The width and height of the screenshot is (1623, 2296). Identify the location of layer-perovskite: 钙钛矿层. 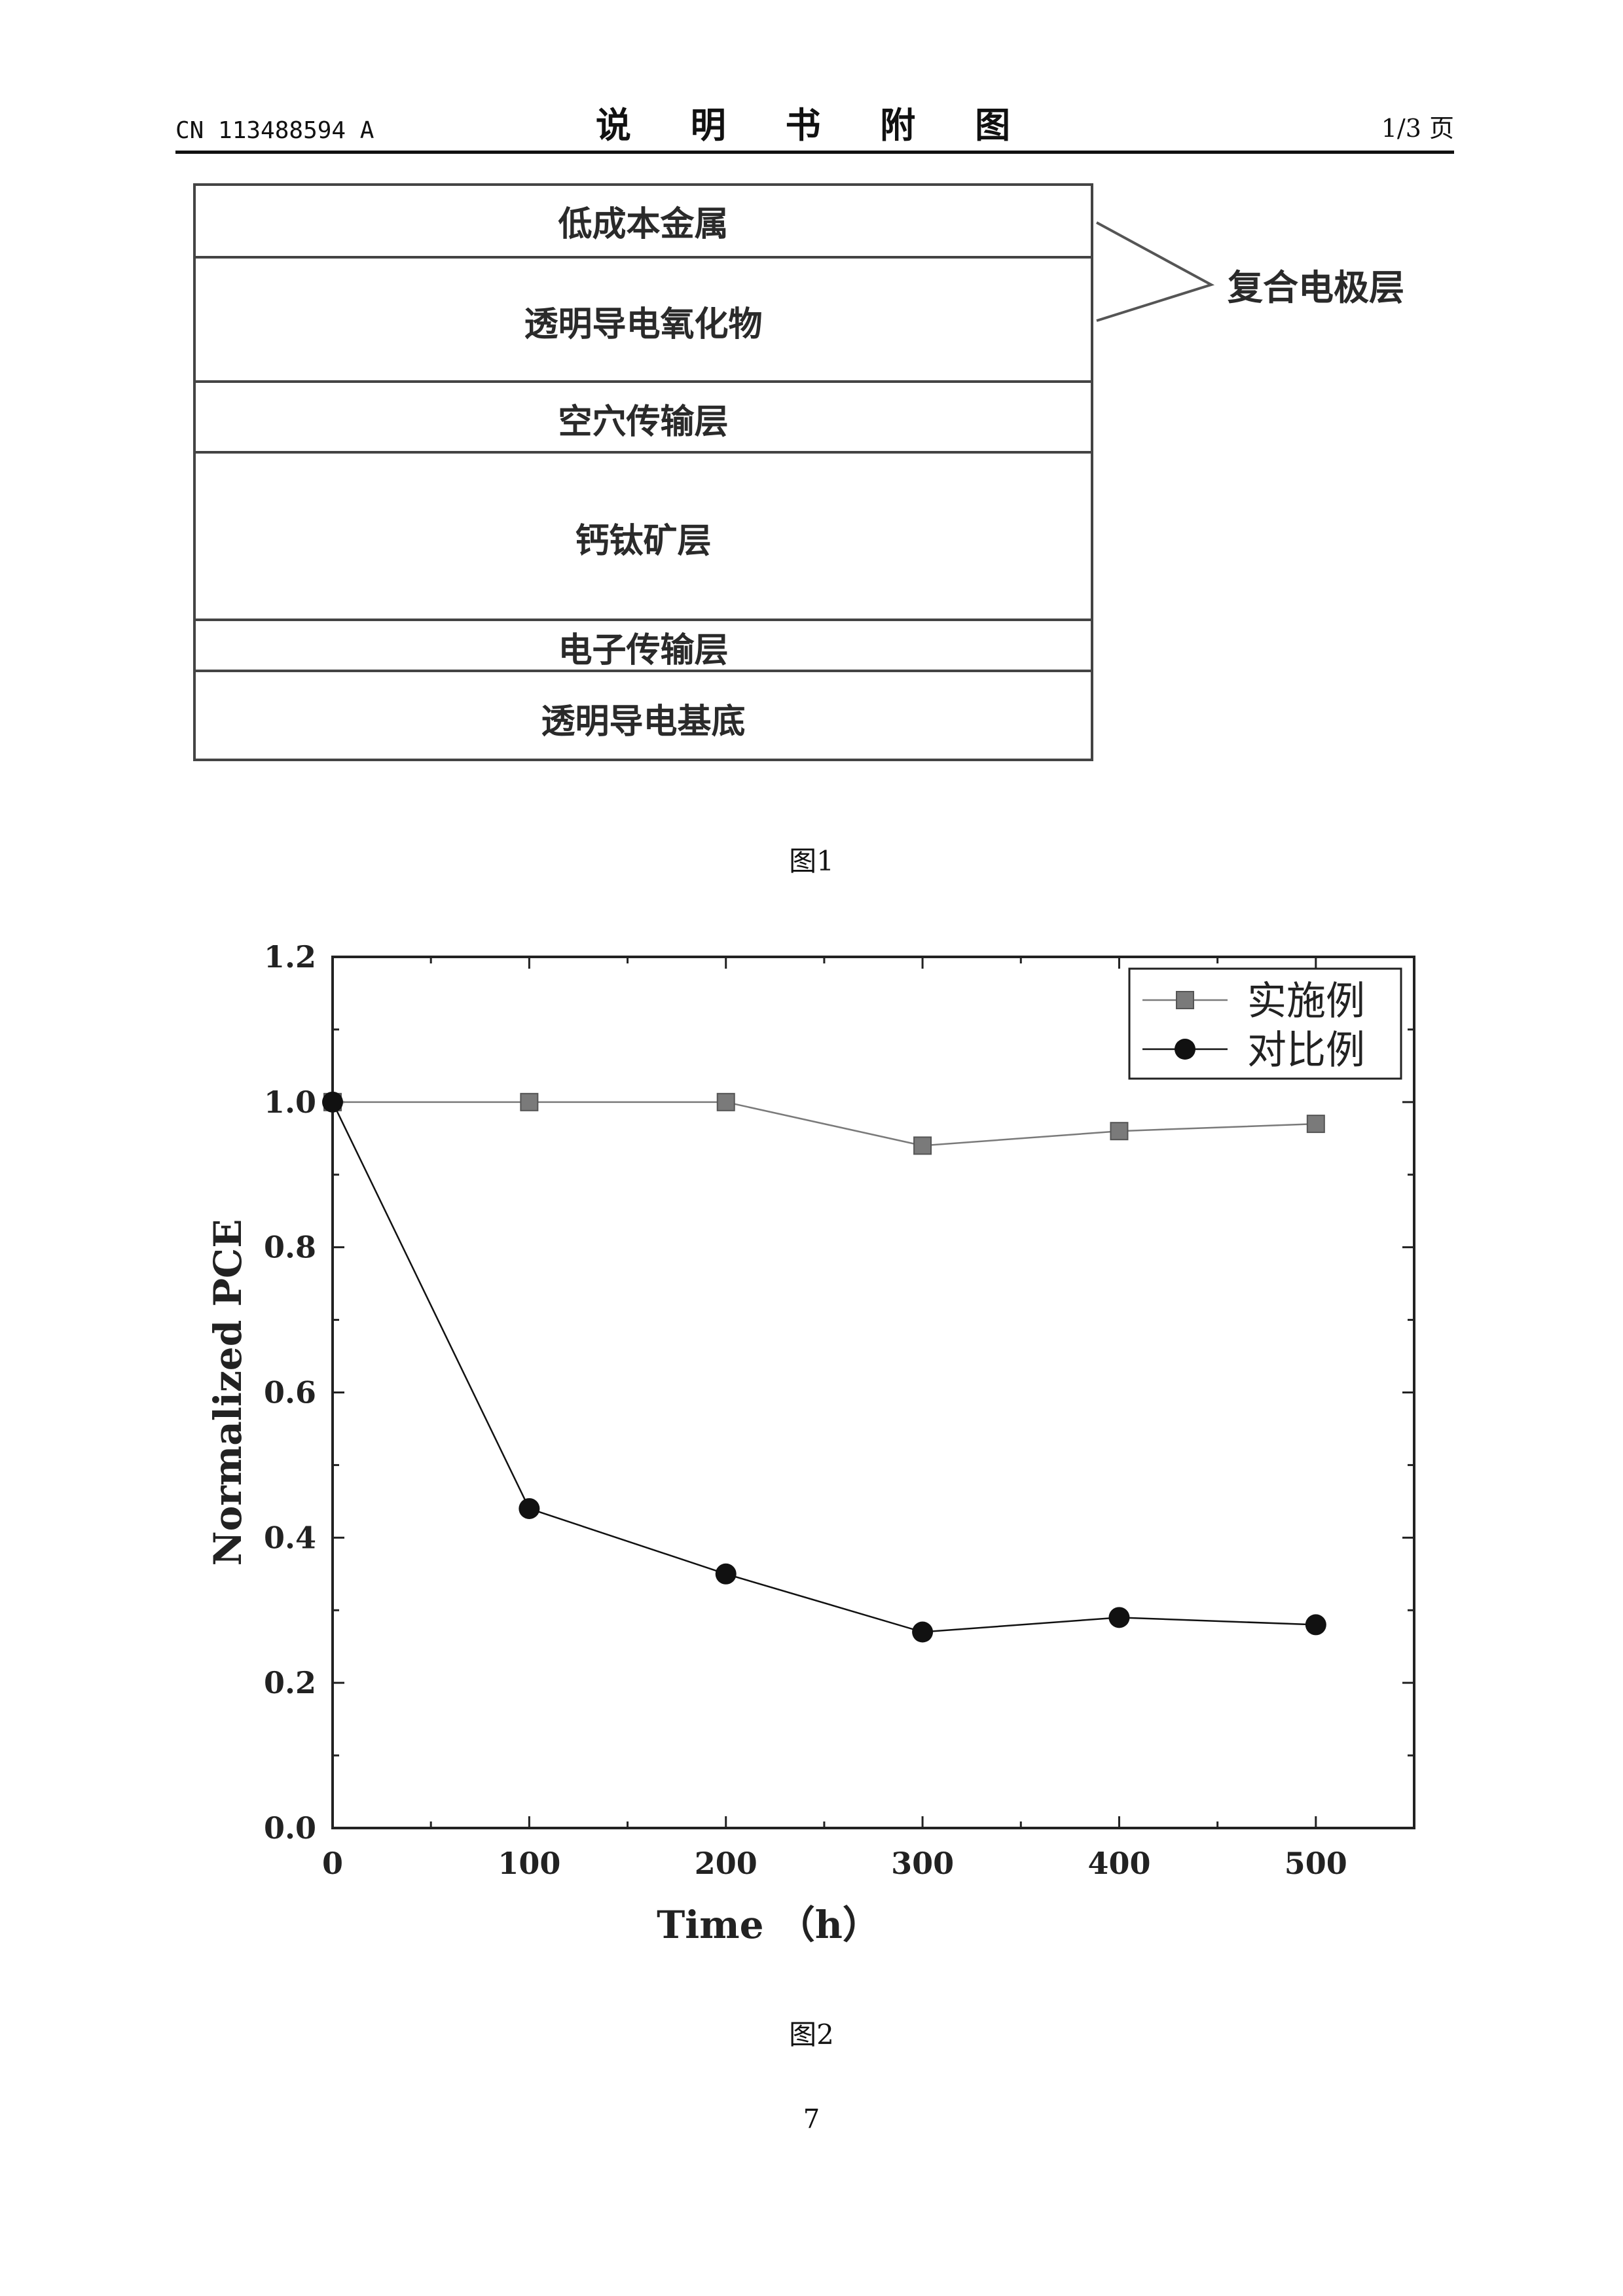
(643, 536).